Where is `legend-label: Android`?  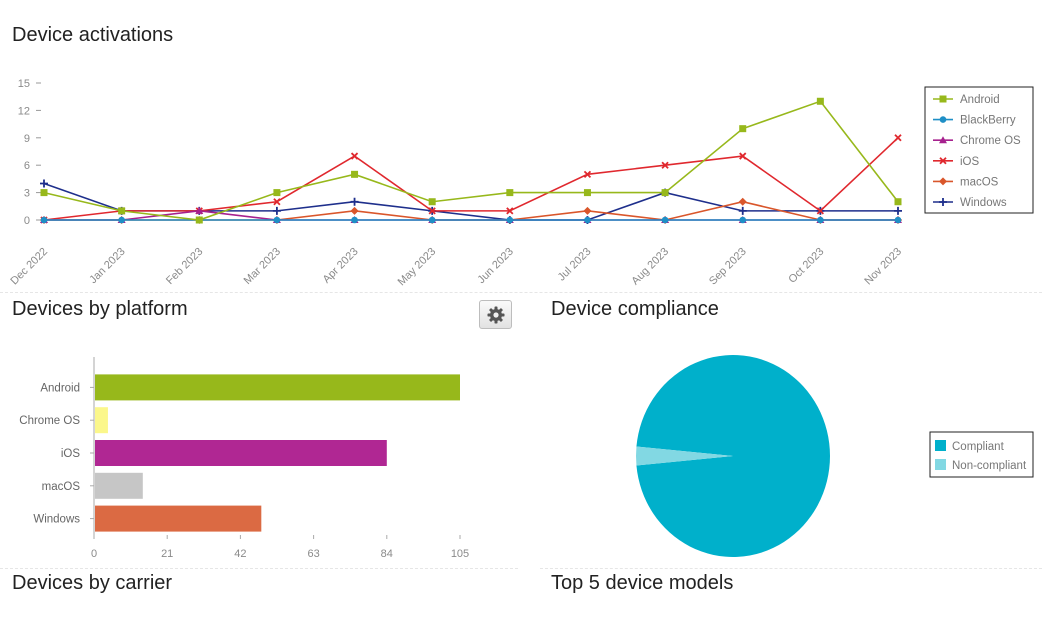
legend-label: Android is located at coordinates (980, 100).